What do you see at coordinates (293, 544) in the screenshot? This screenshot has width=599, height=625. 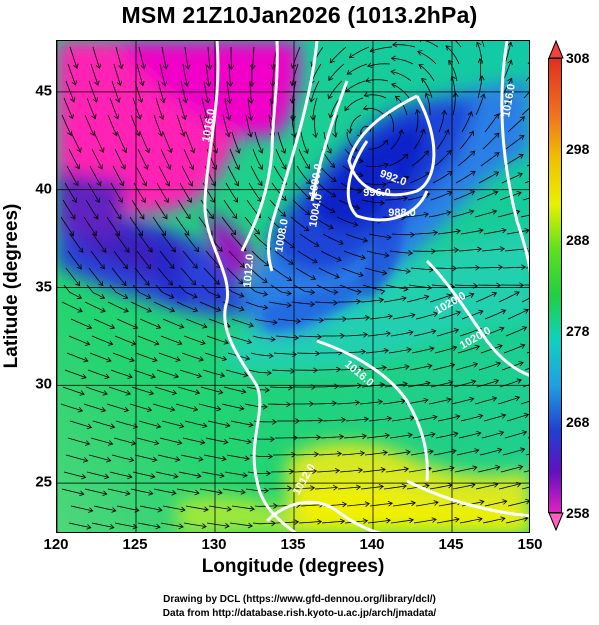 I see `x-tick-label: 135` at bounding box center [293, 544].